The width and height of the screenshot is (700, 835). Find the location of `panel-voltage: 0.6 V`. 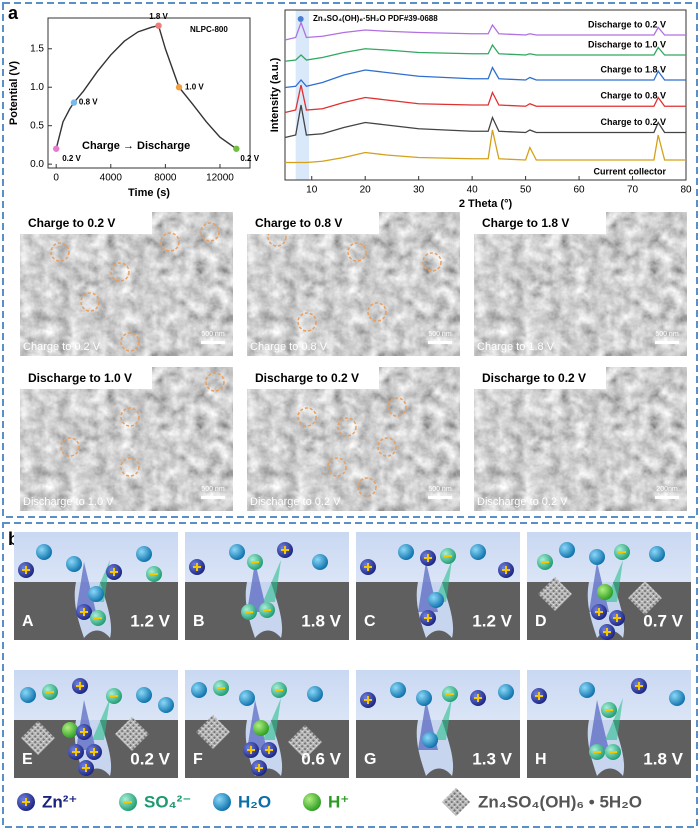

panel-voltage: 0.6 V is located at coordinates (321, 758).